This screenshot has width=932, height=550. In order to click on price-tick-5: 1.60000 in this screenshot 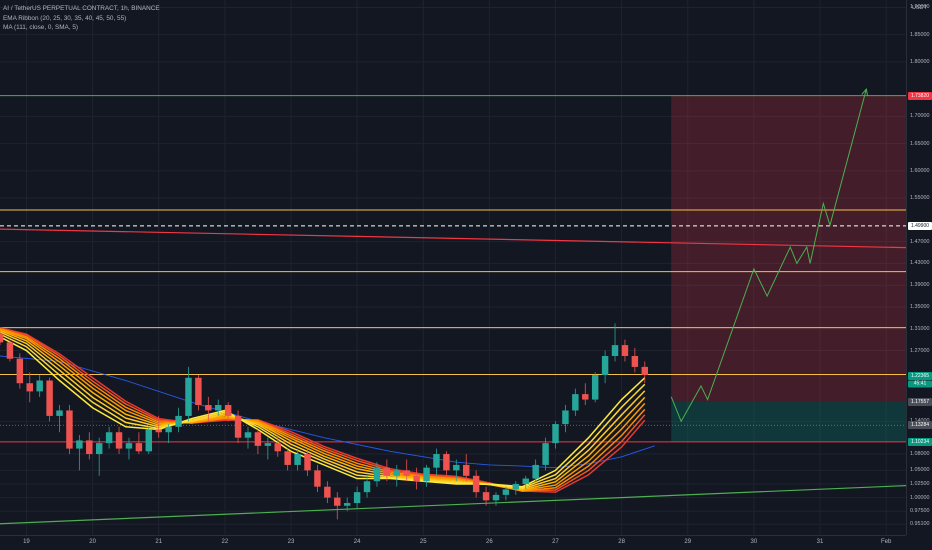, I will do `click(920, 170)`.